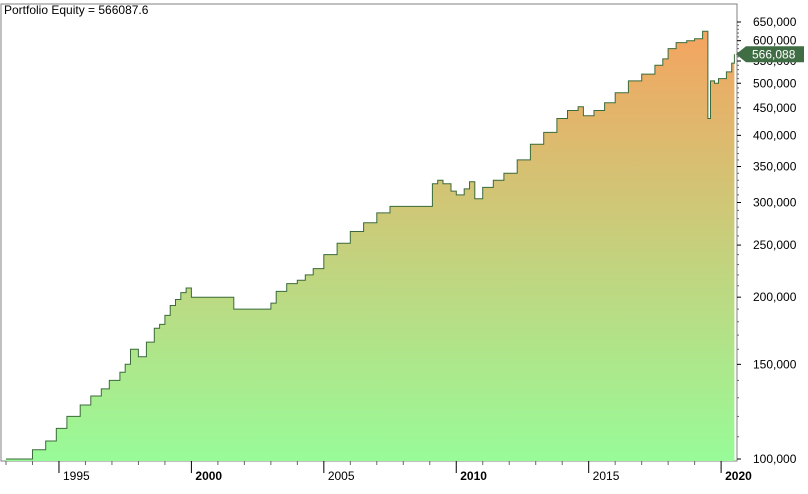 Image resolution: width=808 pixels, height=494 pixels. I want to click on y-tick-label: 600,000, so click(775, 41).